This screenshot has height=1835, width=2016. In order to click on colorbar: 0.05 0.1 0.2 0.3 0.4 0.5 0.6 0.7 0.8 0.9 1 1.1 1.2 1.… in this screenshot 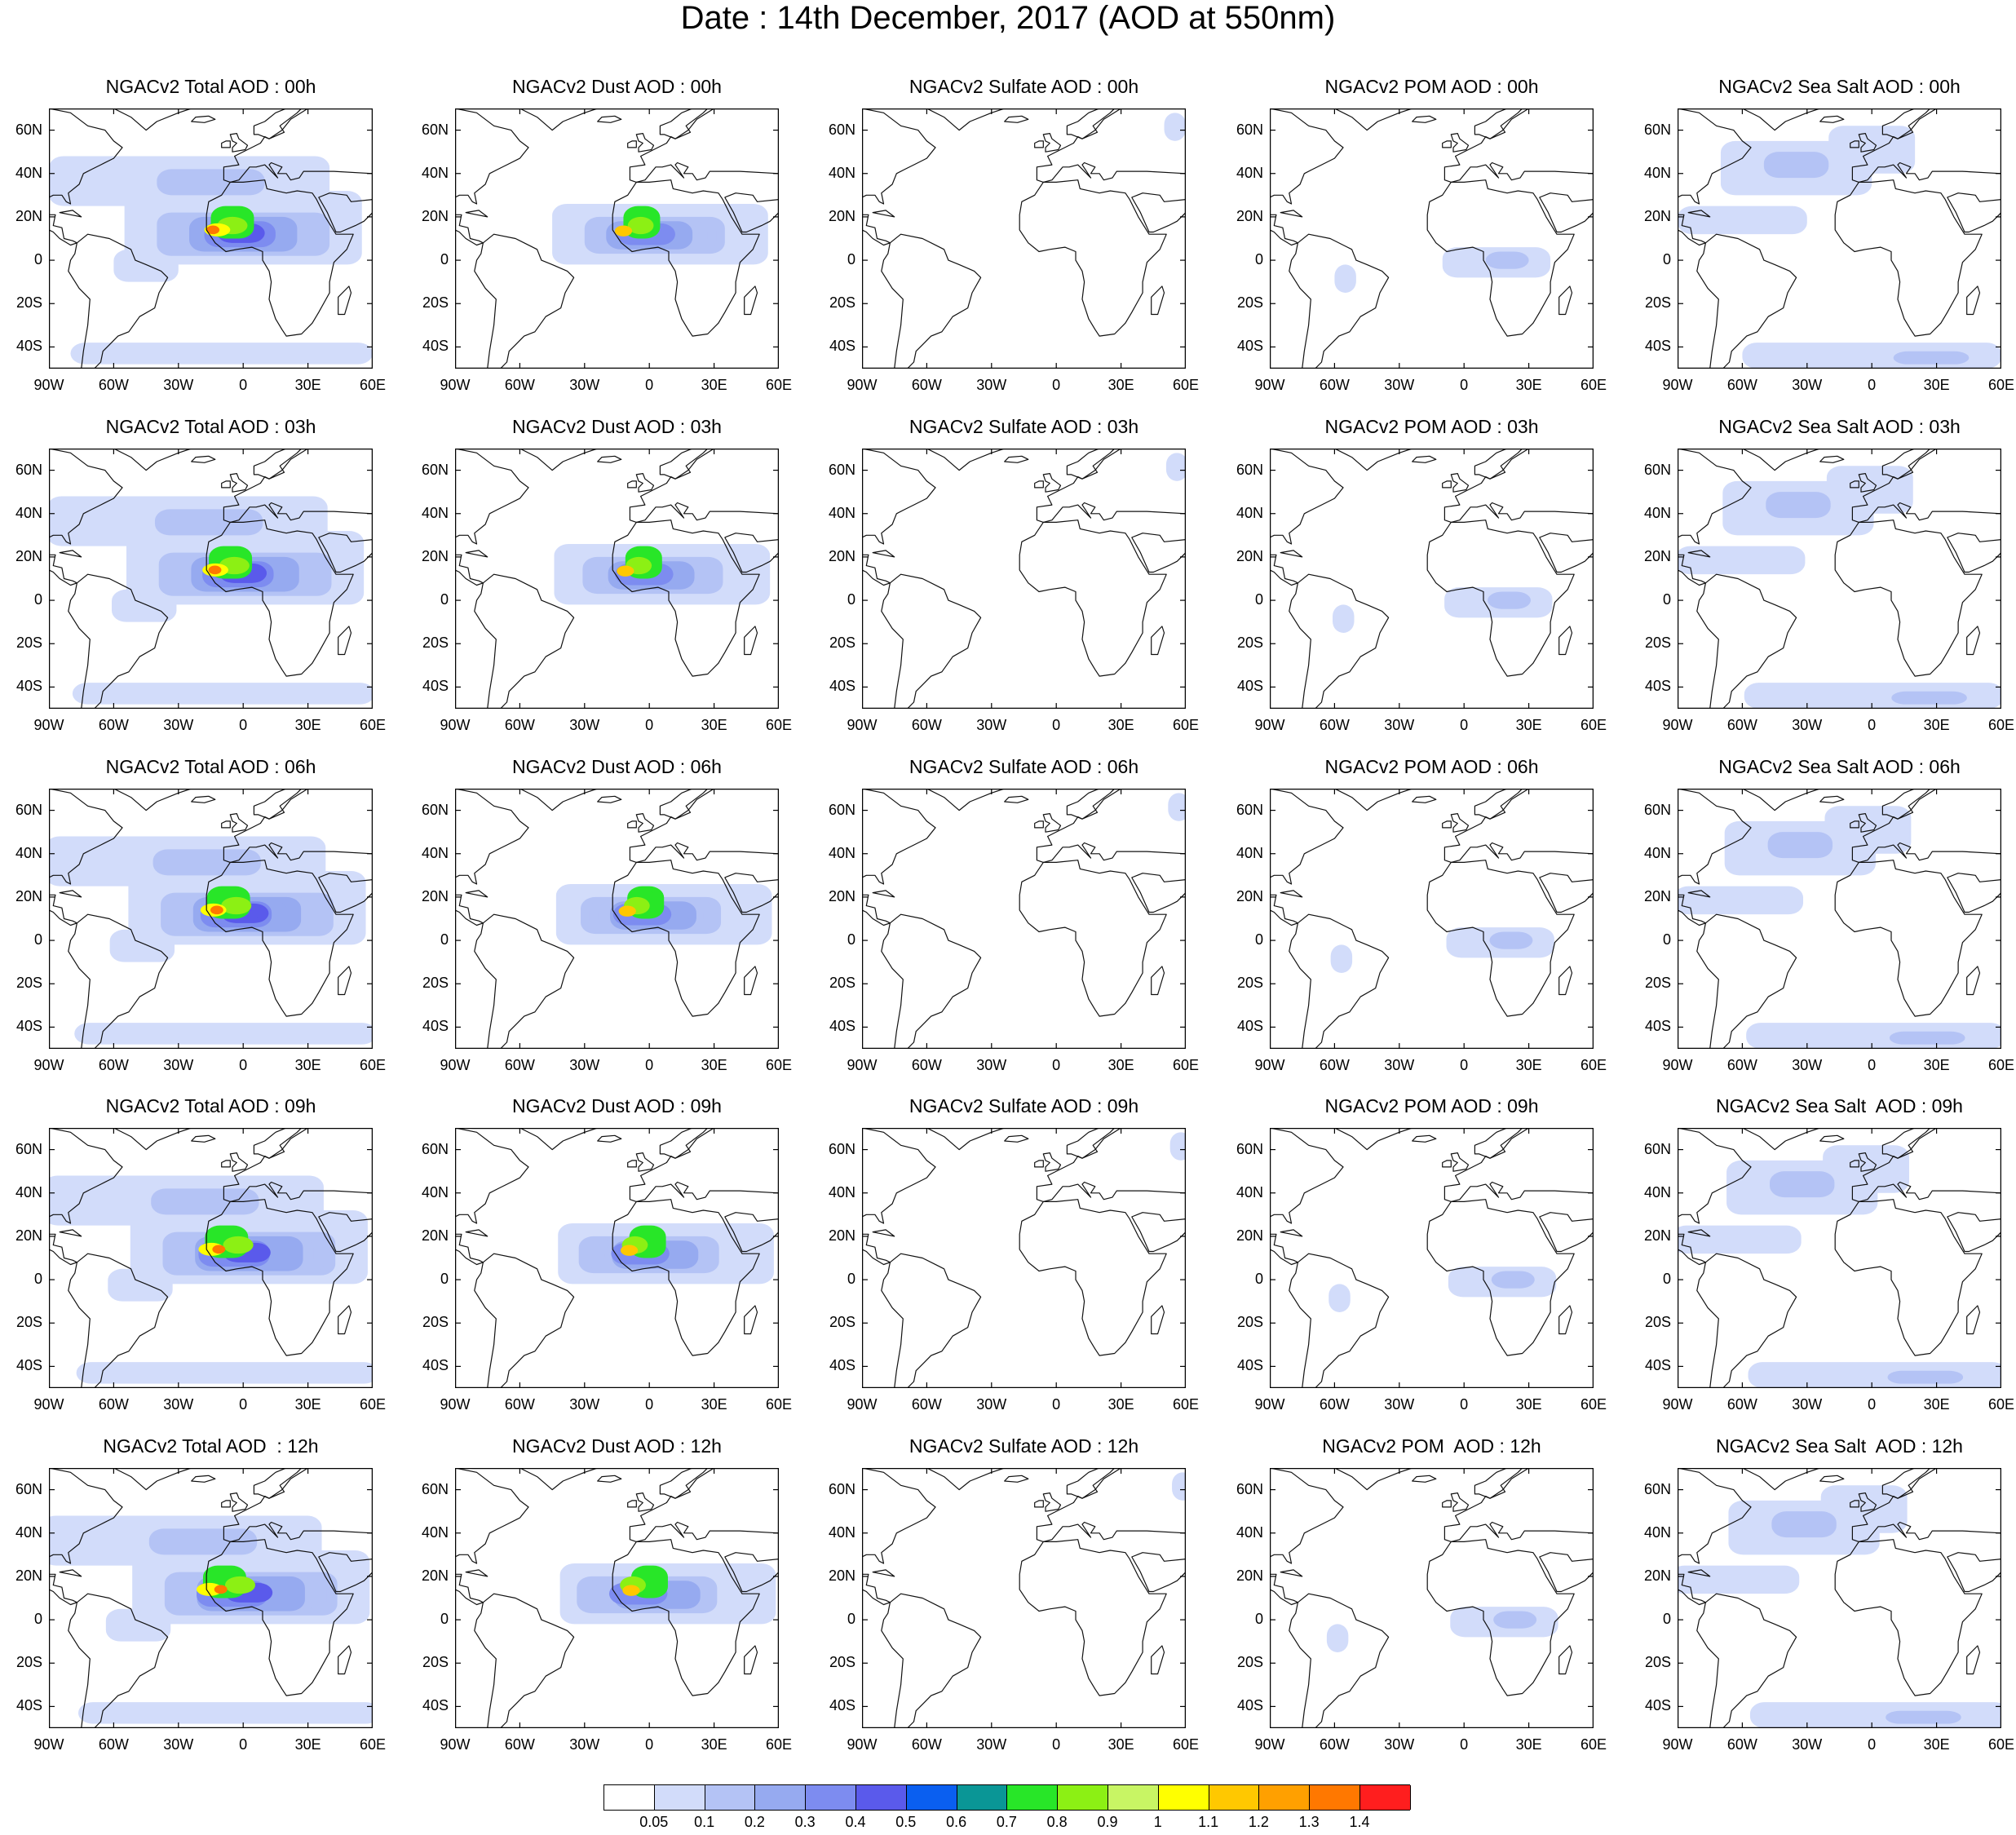, I will do `click(1007, 1809)`.